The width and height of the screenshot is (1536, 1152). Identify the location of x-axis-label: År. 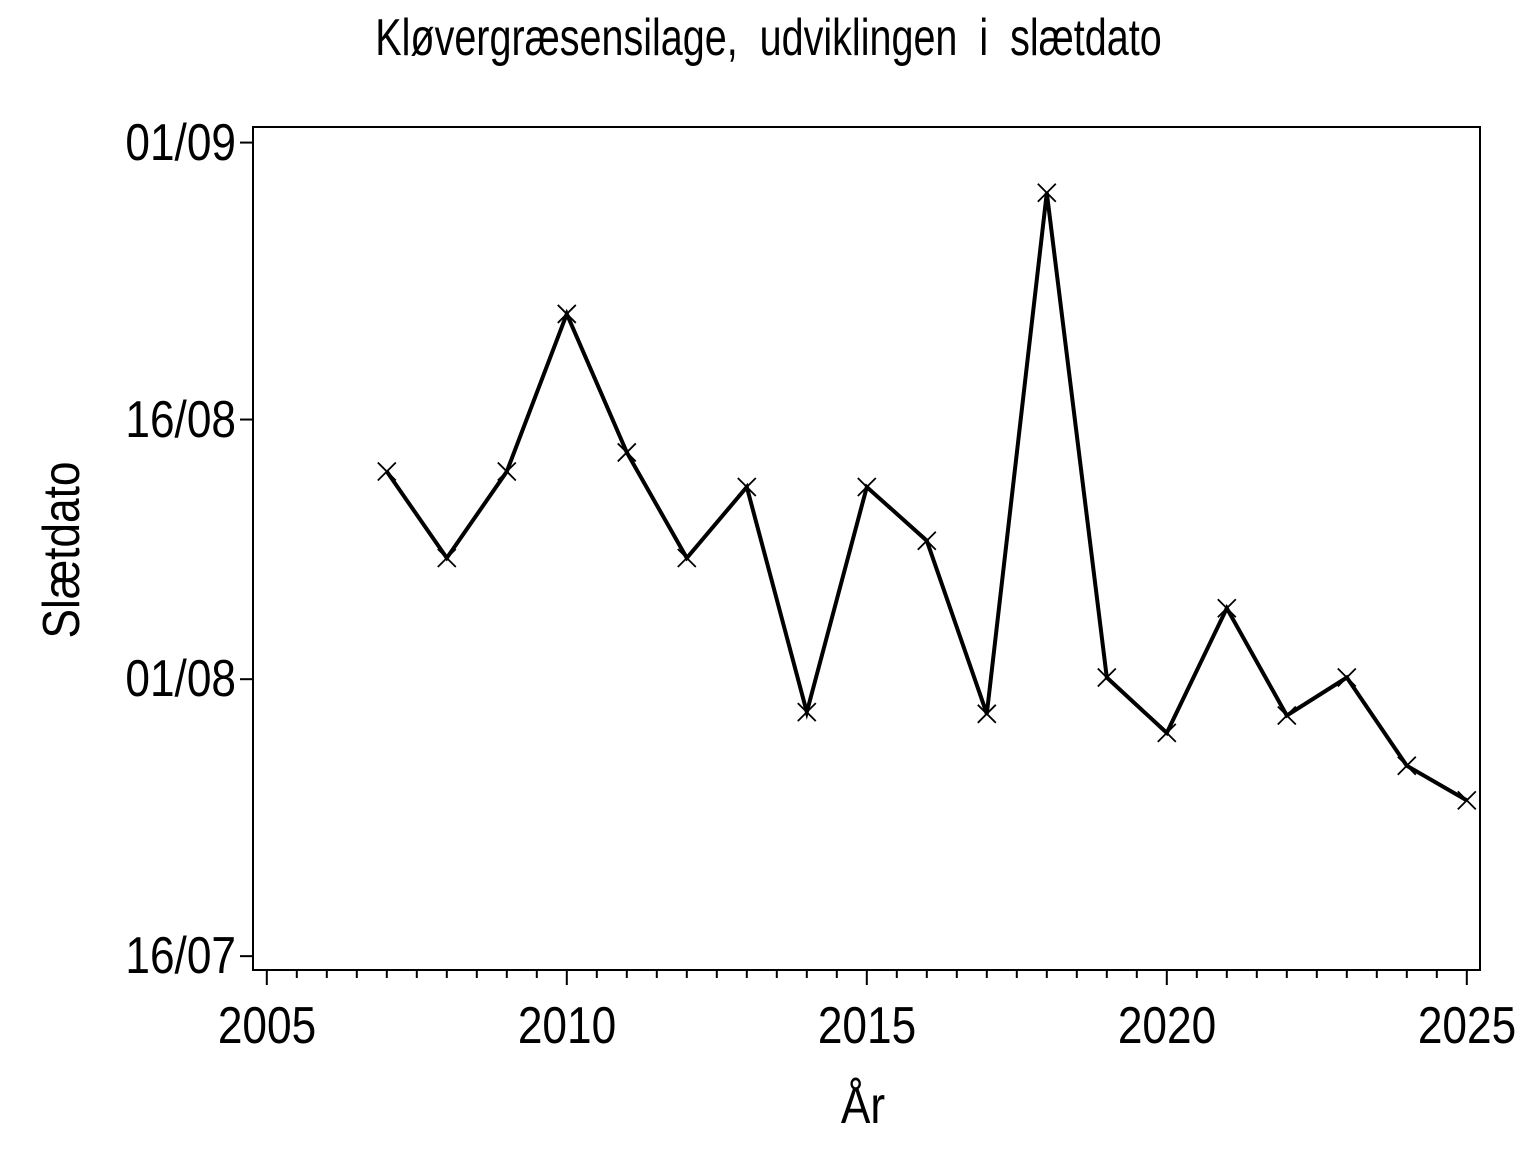
(863, 1106).